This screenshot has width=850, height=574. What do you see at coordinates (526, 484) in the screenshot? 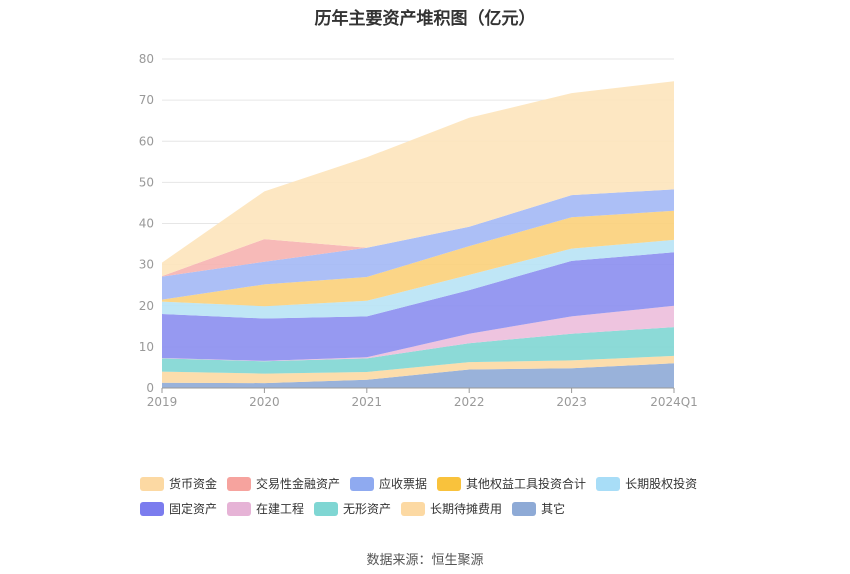
I see `legend-label: 其他权益工具投资合计` at bounding box center [526, 484].